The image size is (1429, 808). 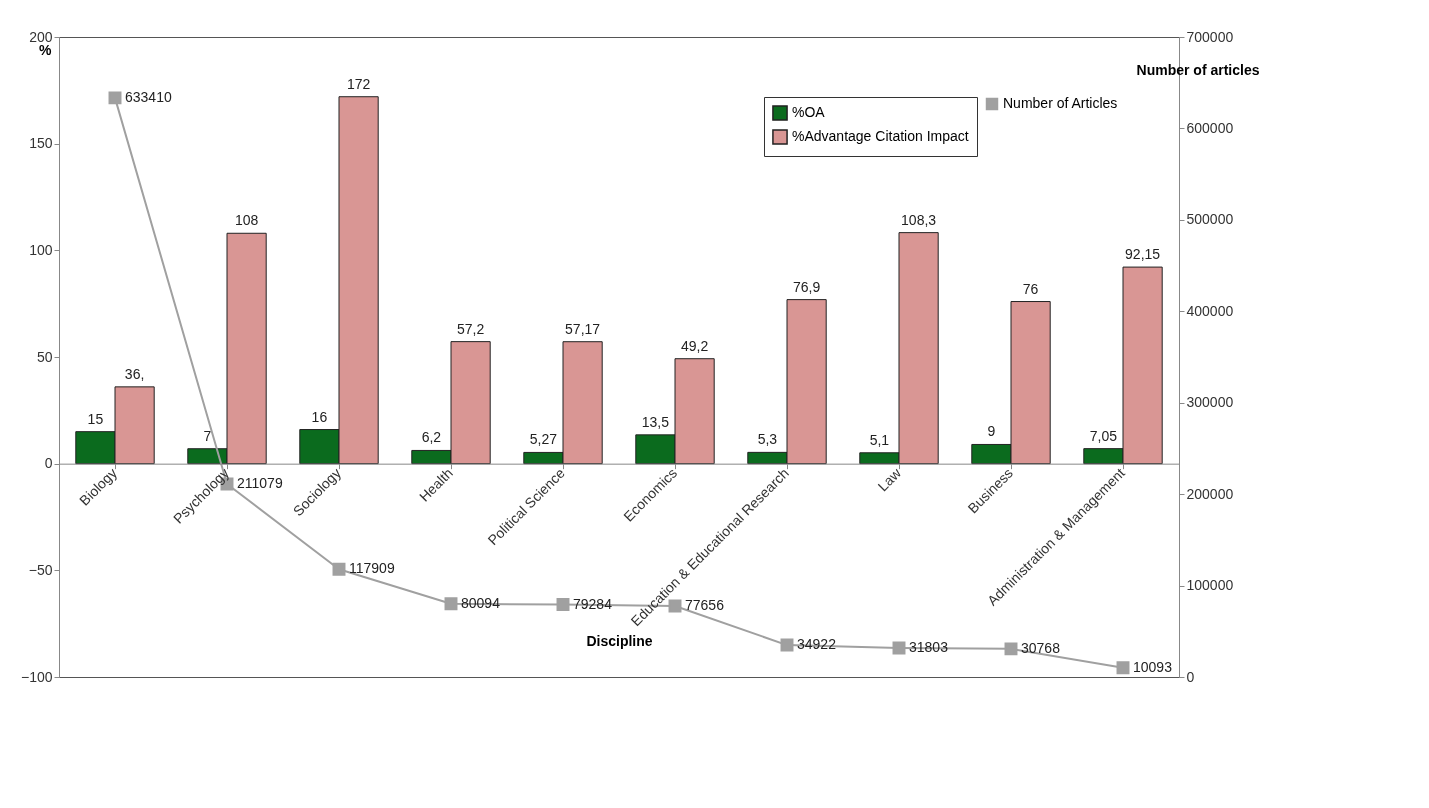 What do you see at coordinates (593, 603) in the screenshot?
I see `data-label: 79284` at bounding box center [593, 603].